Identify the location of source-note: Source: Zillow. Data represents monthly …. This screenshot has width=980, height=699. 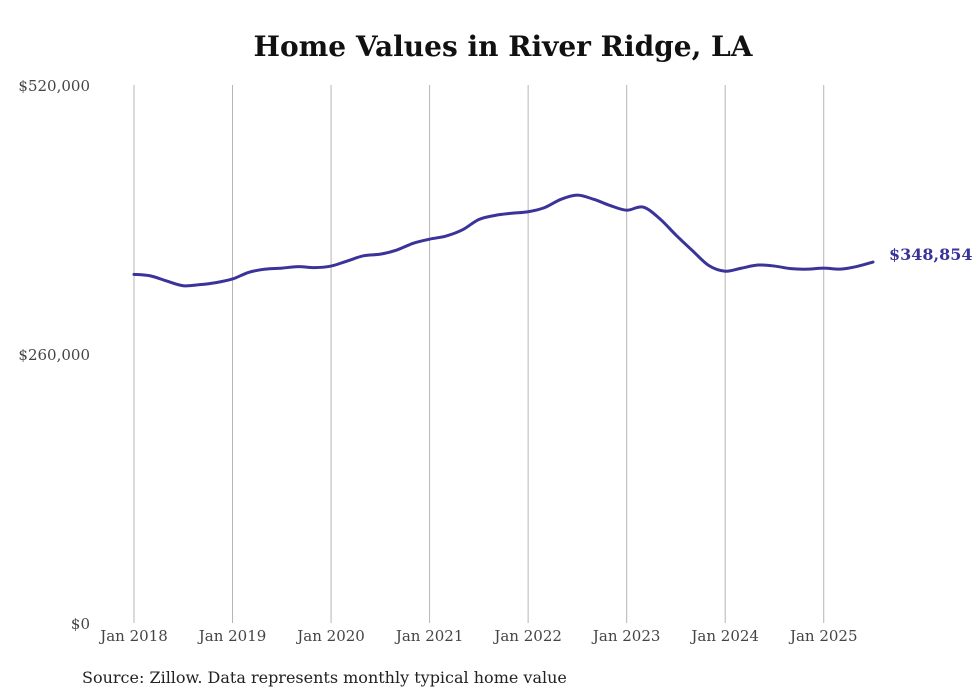
(324, 677).